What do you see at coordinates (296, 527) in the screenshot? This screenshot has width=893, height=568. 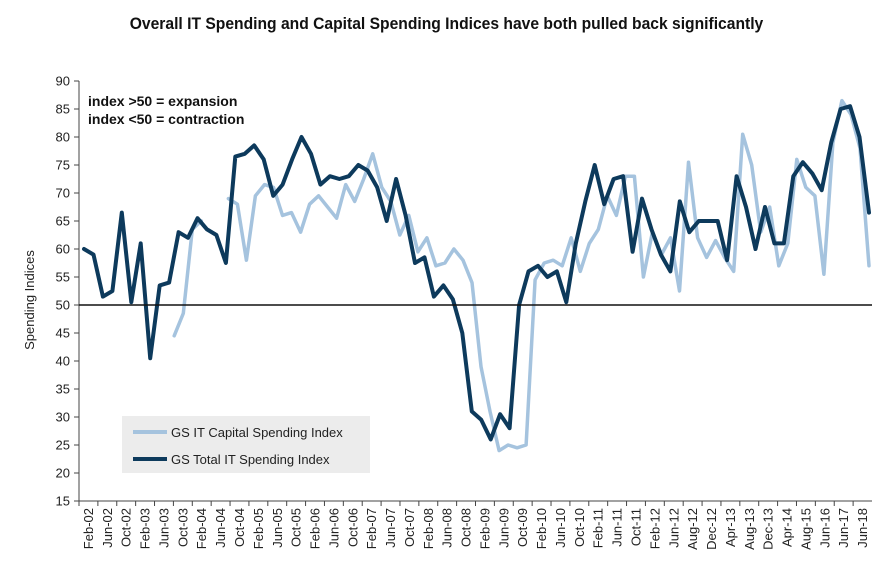 I see `x-tick-label: Oct-05` at bounding box center [296, 527].